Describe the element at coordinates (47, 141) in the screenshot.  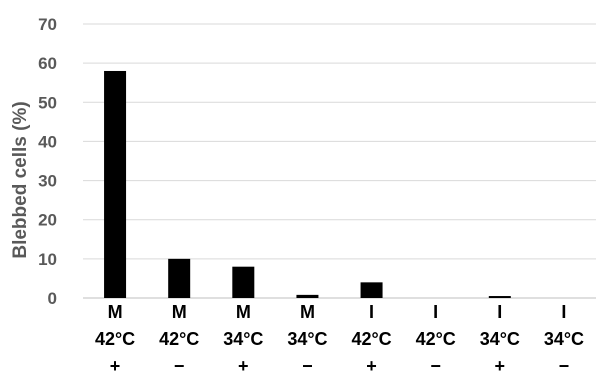
I see `y-tick-label: 40` at that location.